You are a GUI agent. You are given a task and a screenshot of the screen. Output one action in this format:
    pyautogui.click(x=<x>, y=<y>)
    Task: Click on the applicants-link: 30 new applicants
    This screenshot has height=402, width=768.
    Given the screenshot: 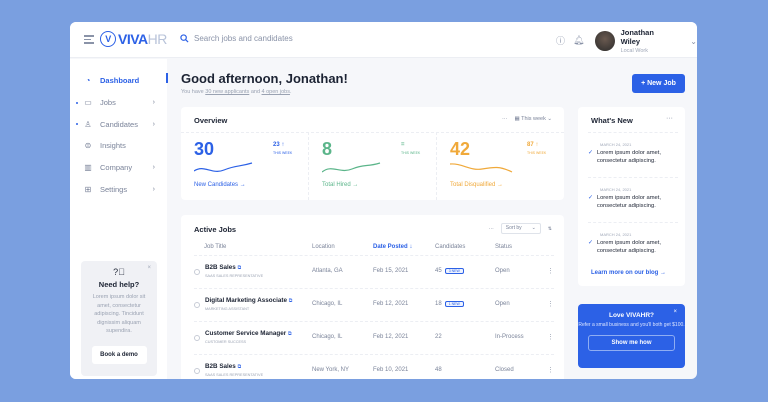 What is the action you would take?
    pyautogui.click(x=227, y=92)
    